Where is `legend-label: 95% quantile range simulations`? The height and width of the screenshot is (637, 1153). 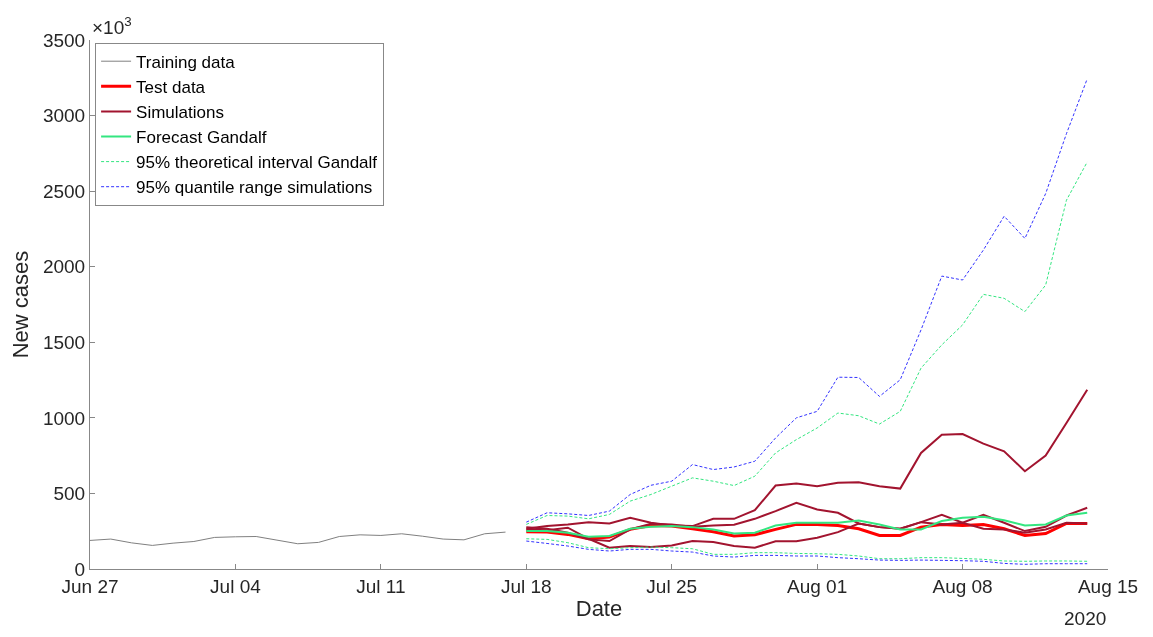 legend-label: 95% quantile range simulations is located at coordinates (254, 188).